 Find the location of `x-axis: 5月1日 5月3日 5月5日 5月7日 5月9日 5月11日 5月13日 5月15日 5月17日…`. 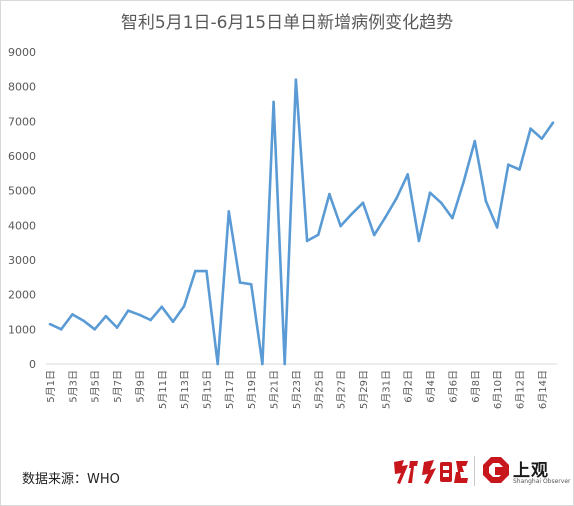

x-axis: 5月1日 5月3日 5月5日 5月7日 5月9日 5月11日 5月13日 5月15日 5月17日… is located at coordinates (301, 386).